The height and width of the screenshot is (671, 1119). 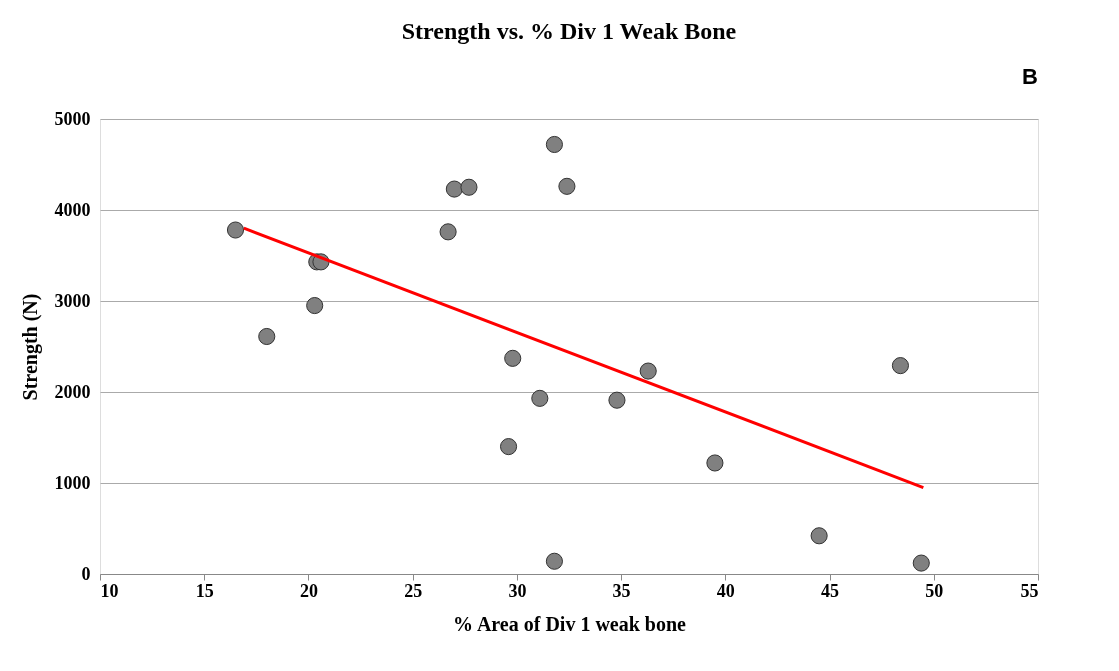 What do you see at coordinates (72, 300) in the screenshot?
I see `y-tick-label: 3000` at bounding box center [72, 300].